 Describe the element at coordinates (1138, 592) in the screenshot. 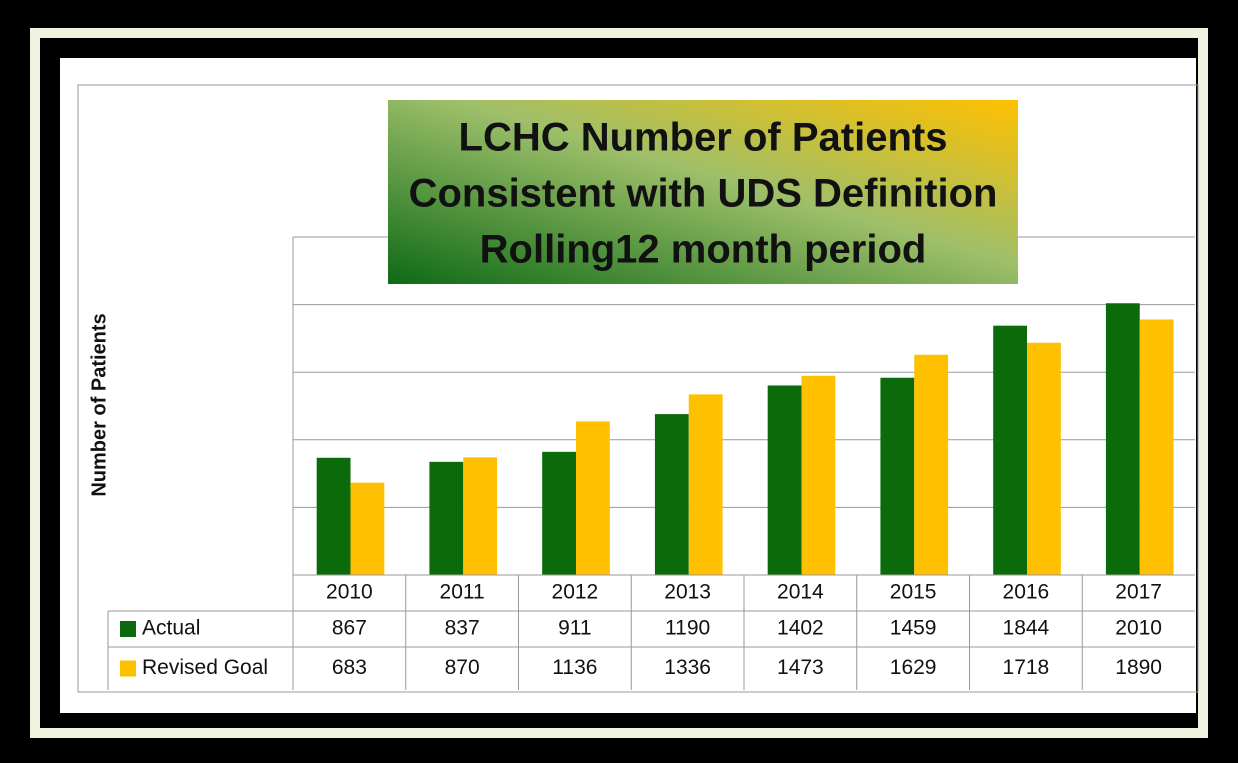

I see `x-tick-label: 2017` at that location.